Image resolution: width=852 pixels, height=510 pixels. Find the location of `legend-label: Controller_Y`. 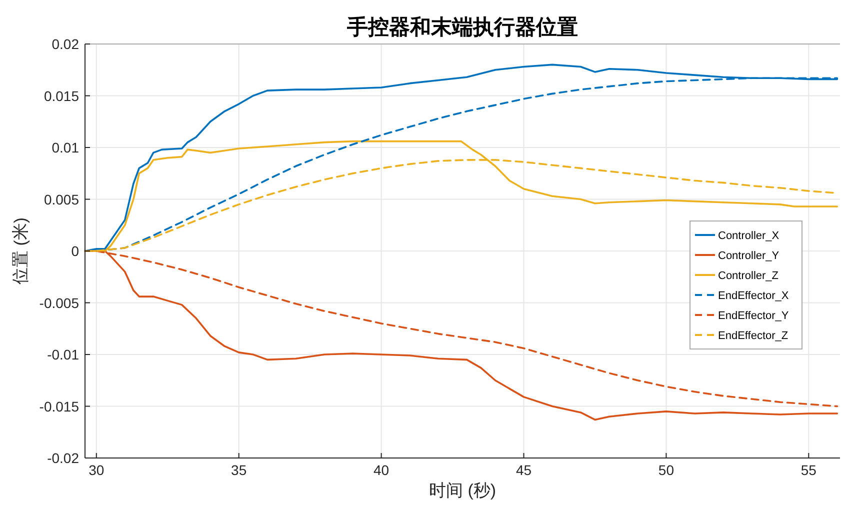

legend-label: Controller_Y is located at coordinates (749, 256).